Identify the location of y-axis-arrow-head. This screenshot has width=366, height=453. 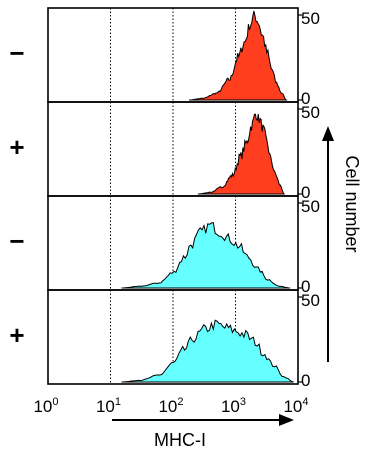
(328, 133).